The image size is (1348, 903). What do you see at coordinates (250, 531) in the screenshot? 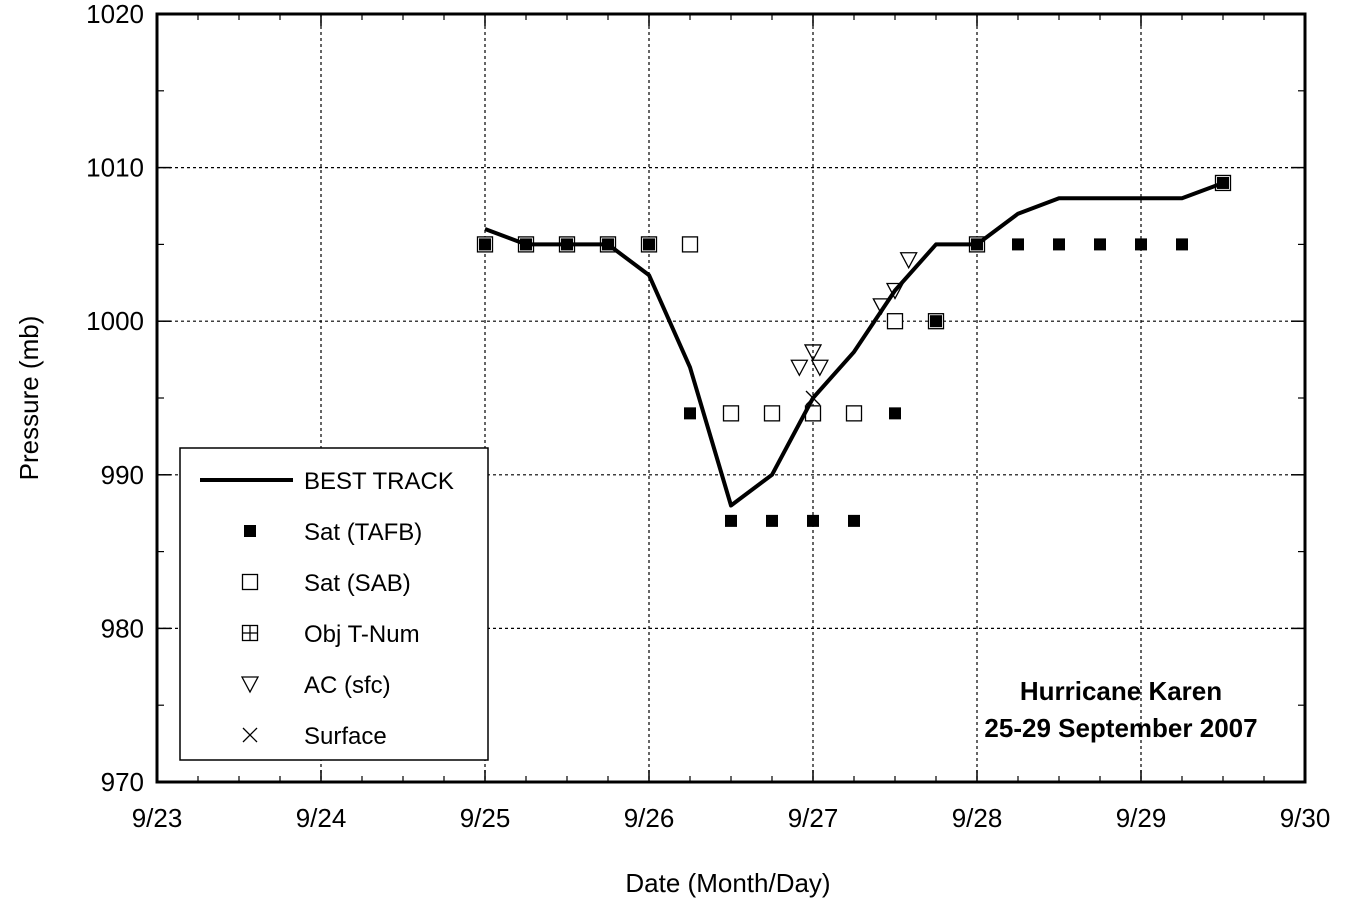
I see `legend-filled-square-swatch` at bounding box center [250, 531].